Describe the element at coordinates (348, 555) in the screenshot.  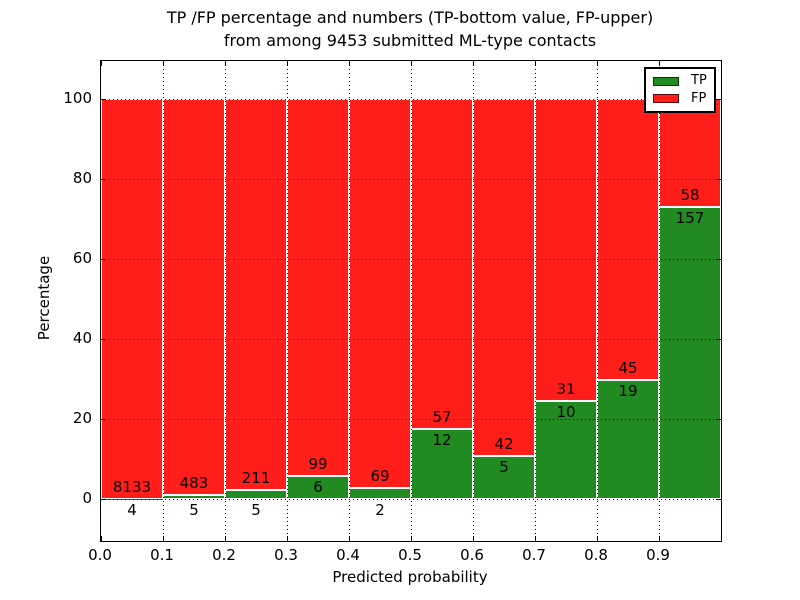
I see `x-tick-label: 0.4` at that location.